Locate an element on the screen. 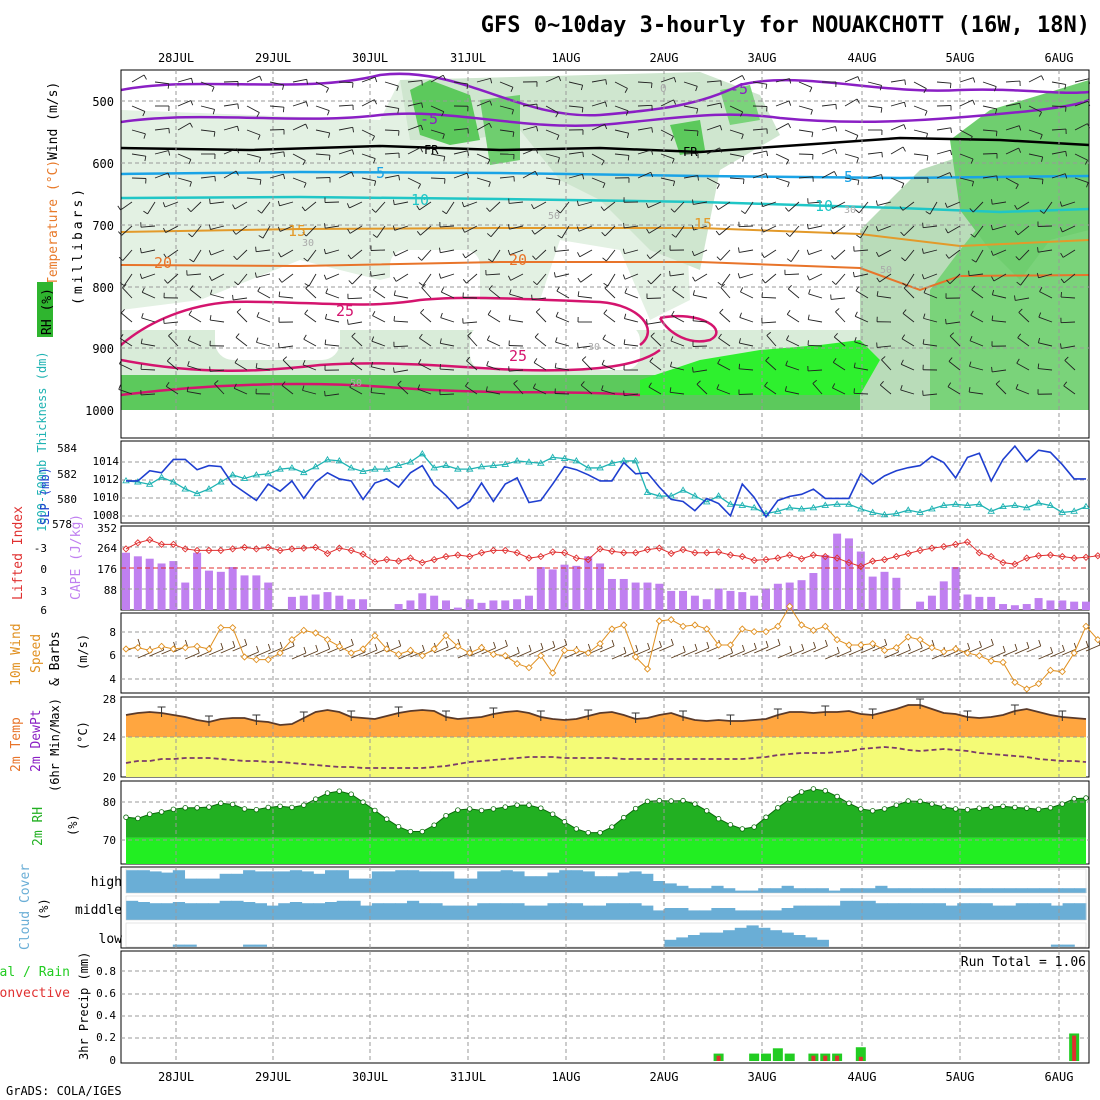 This screenshot has height=1100, width=1100. w10-tick-6: 6 is located at coordinates (112, 655).